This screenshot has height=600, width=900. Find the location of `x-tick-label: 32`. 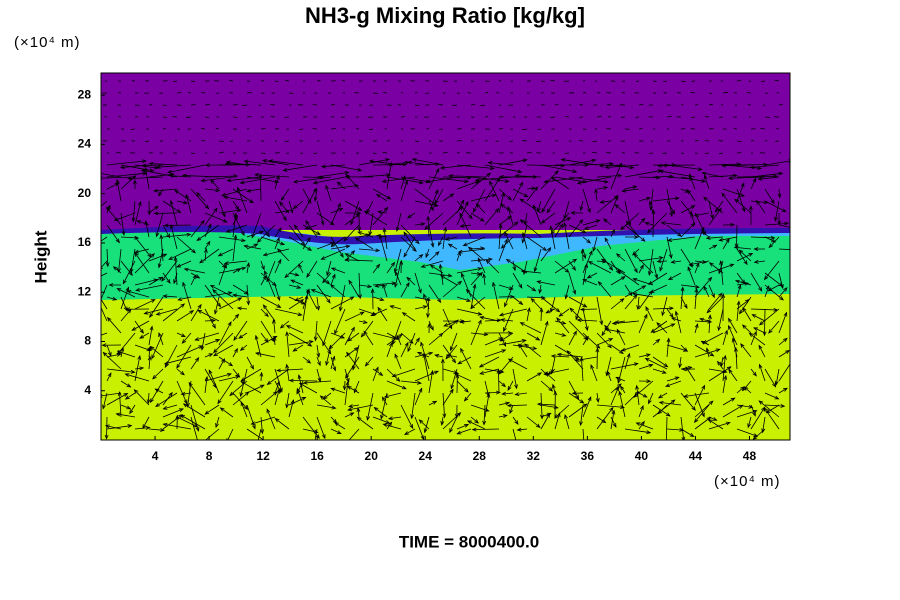

x-tick-label: 32 is located at coordinates (534, 456).